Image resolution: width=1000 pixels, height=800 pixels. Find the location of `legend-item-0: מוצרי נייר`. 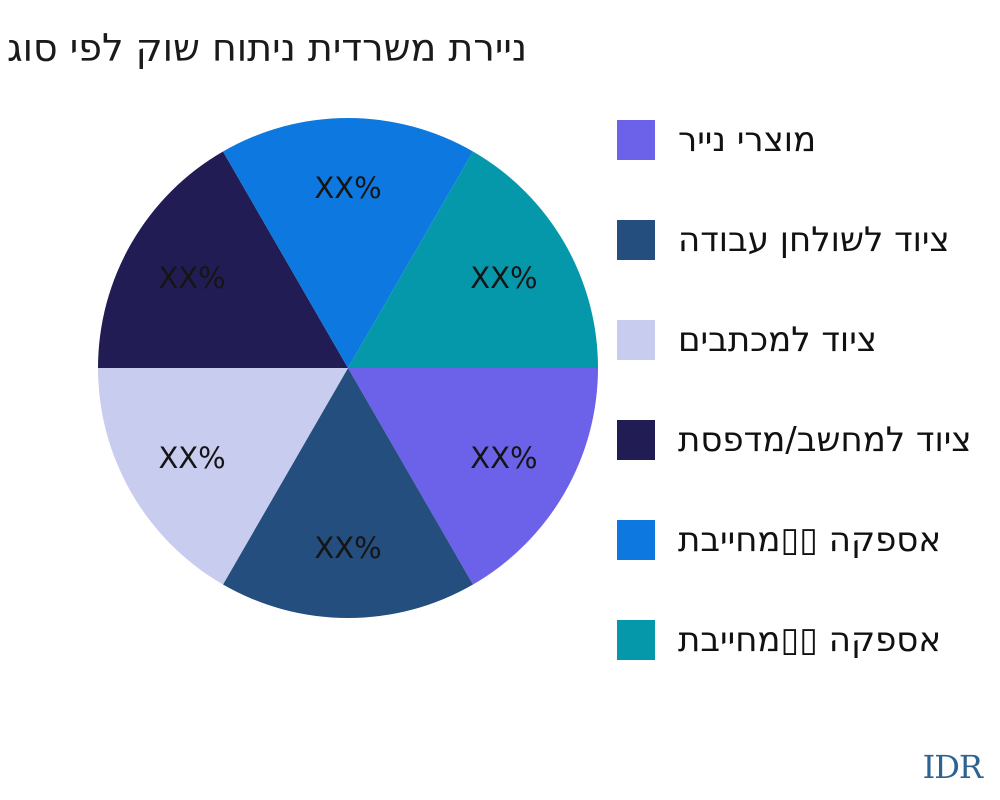

legend-item-0: מוצרי נייר is located at coordinates (794, 140).